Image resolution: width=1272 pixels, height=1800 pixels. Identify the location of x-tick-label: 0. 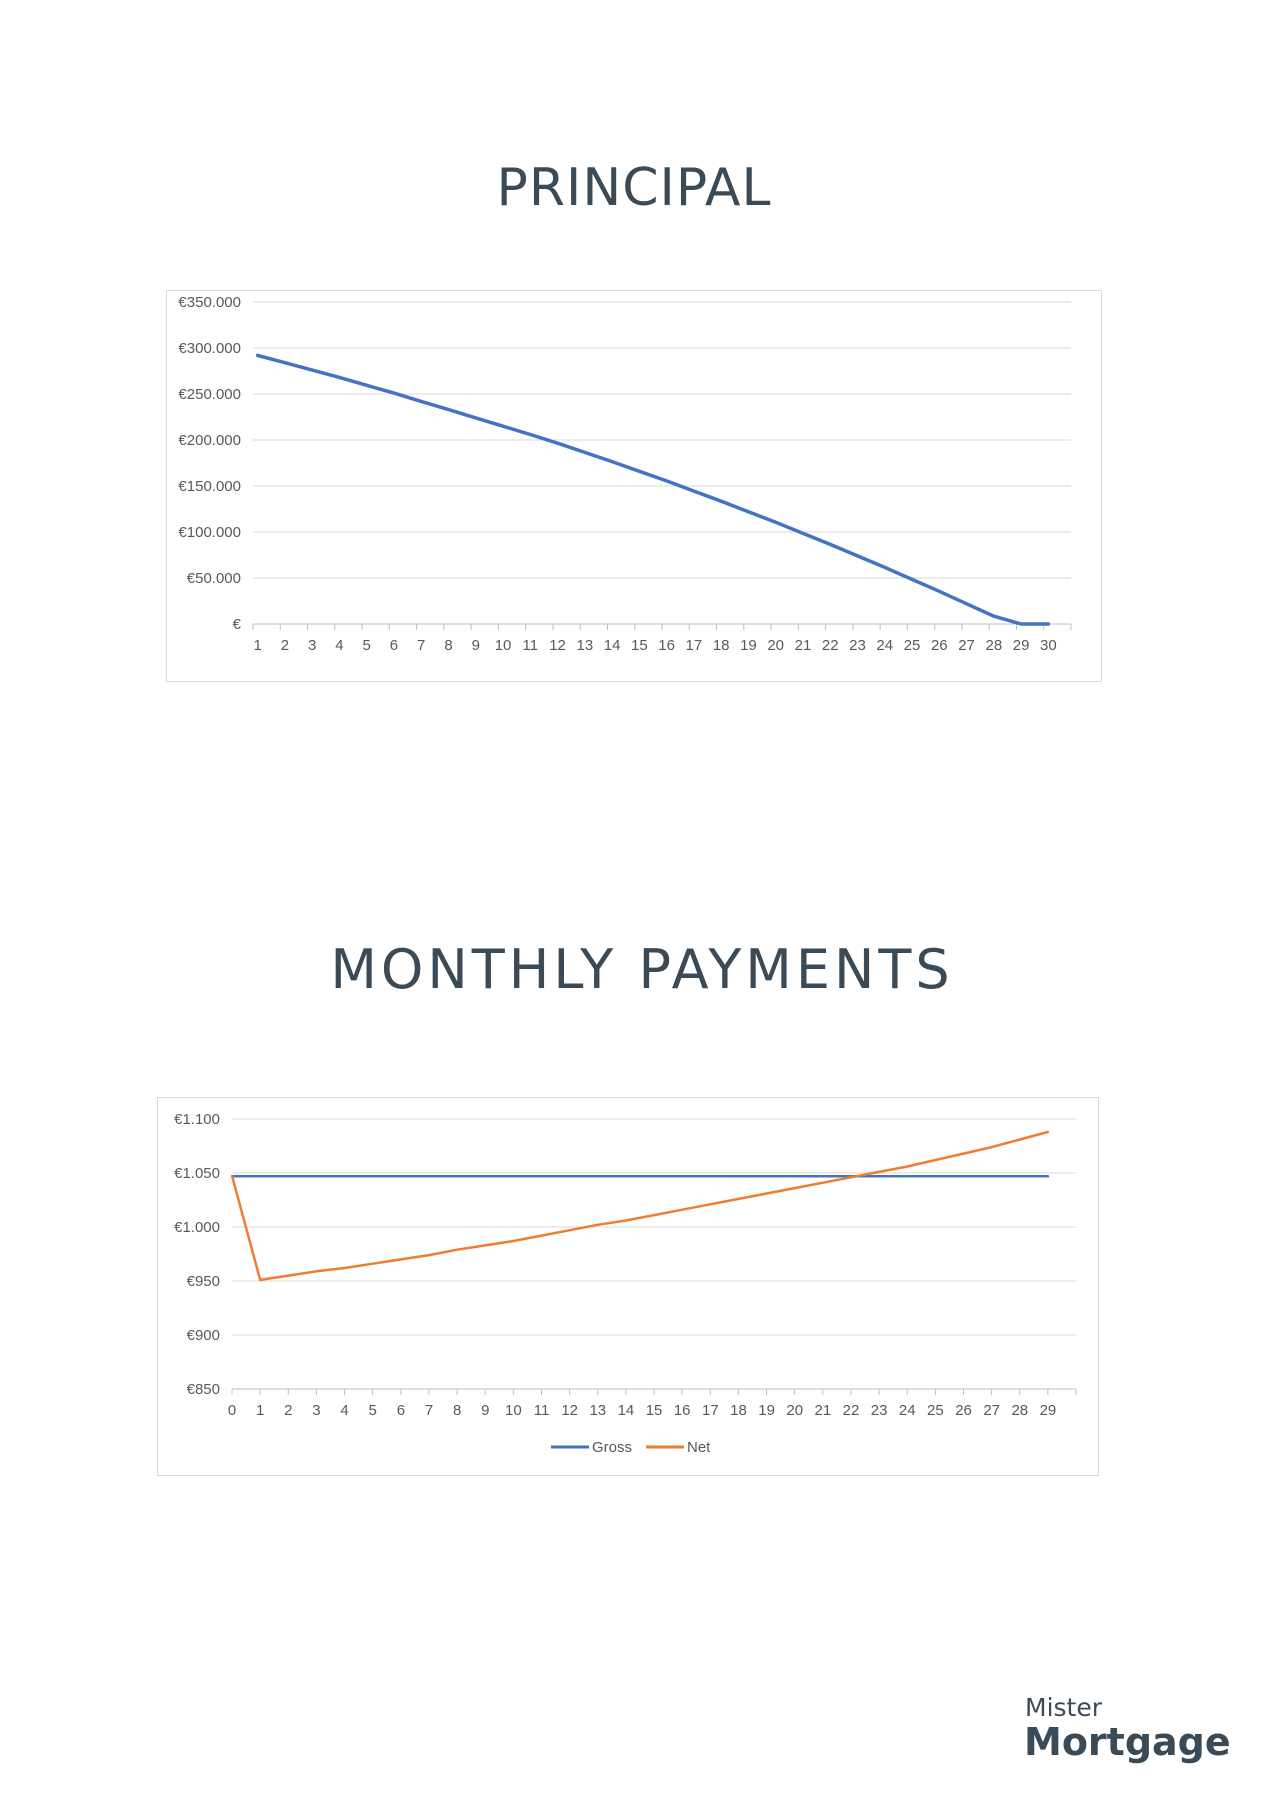
(232, 1410).